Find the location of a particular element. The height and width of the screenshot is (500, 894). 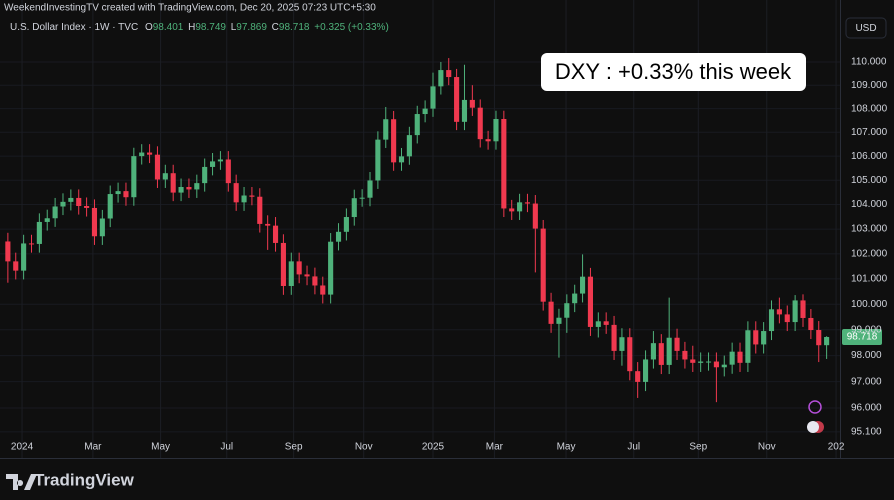

x-tick-label: Sep is located at coordinates (294, 447).